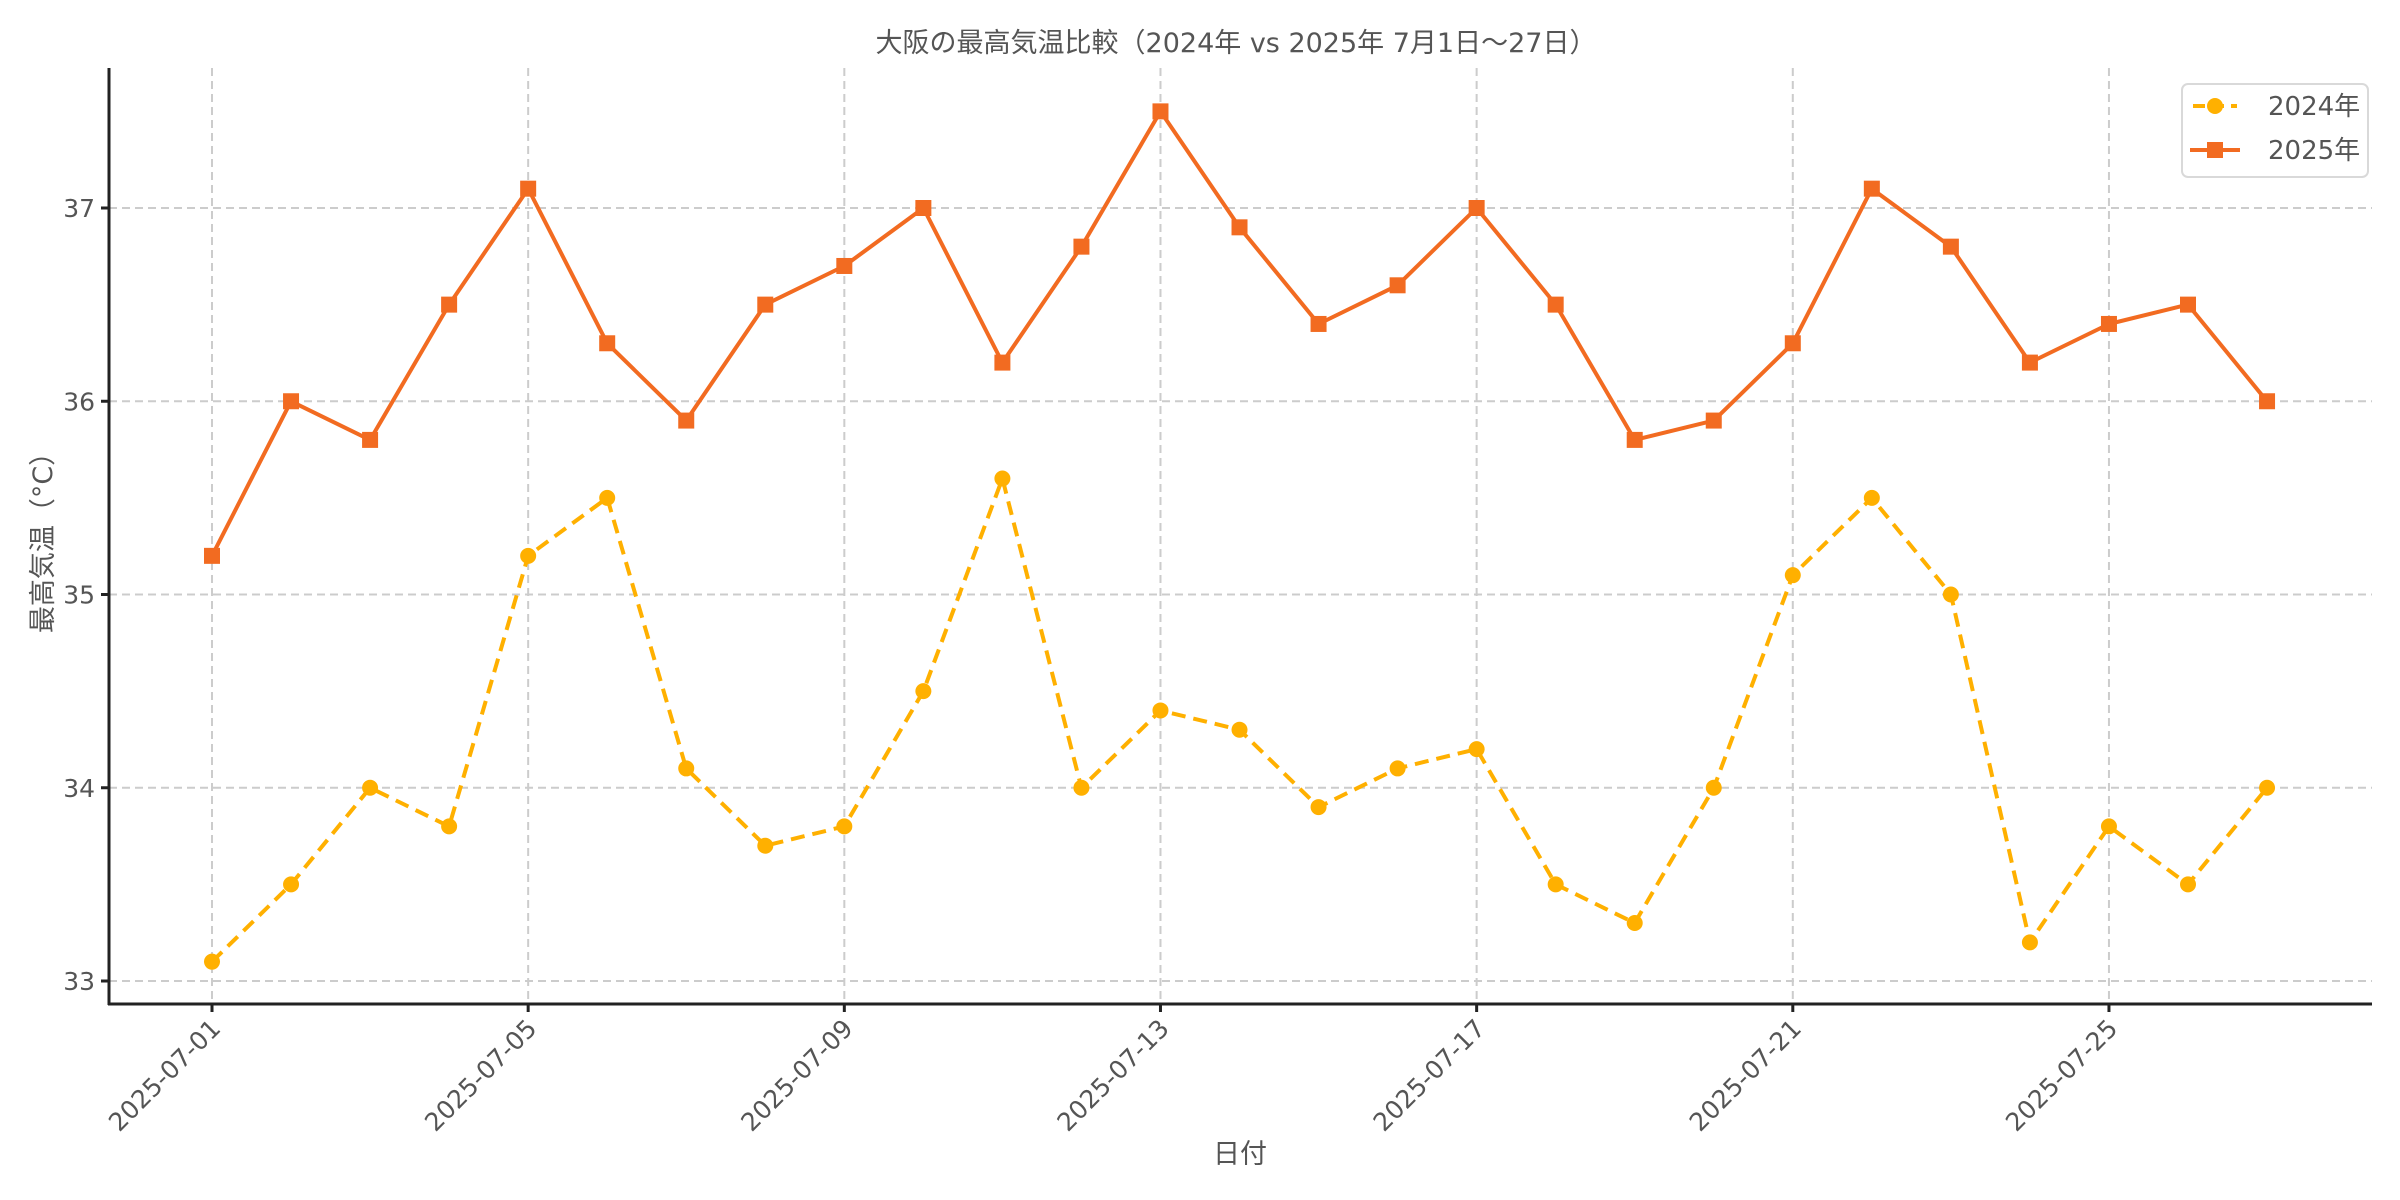  I want to click on legend-label-2025: 2025年, so click(2314, 151).